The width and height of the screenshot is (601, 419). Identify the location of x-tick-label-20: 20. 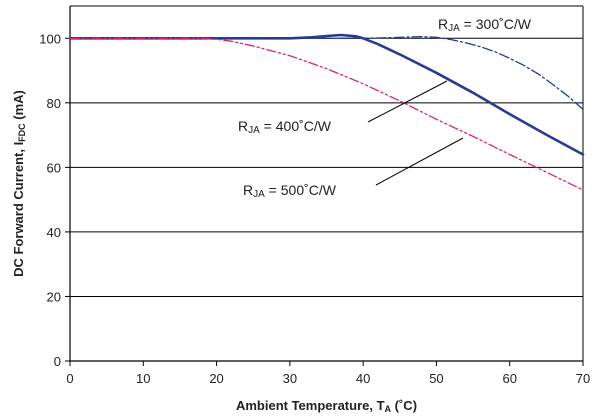
(216, 378).